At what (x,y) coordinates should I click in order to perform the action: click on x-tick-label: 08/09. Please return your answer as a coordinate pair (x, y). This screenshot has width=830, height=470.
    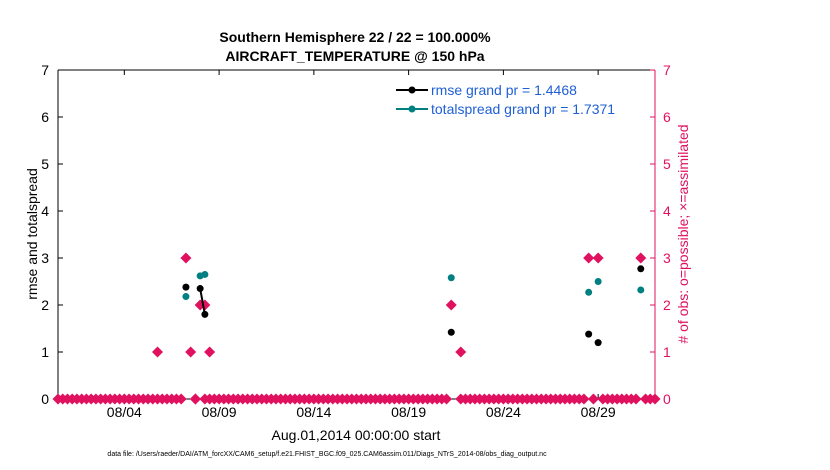
    Looking at the image, I should click on (219, 412).